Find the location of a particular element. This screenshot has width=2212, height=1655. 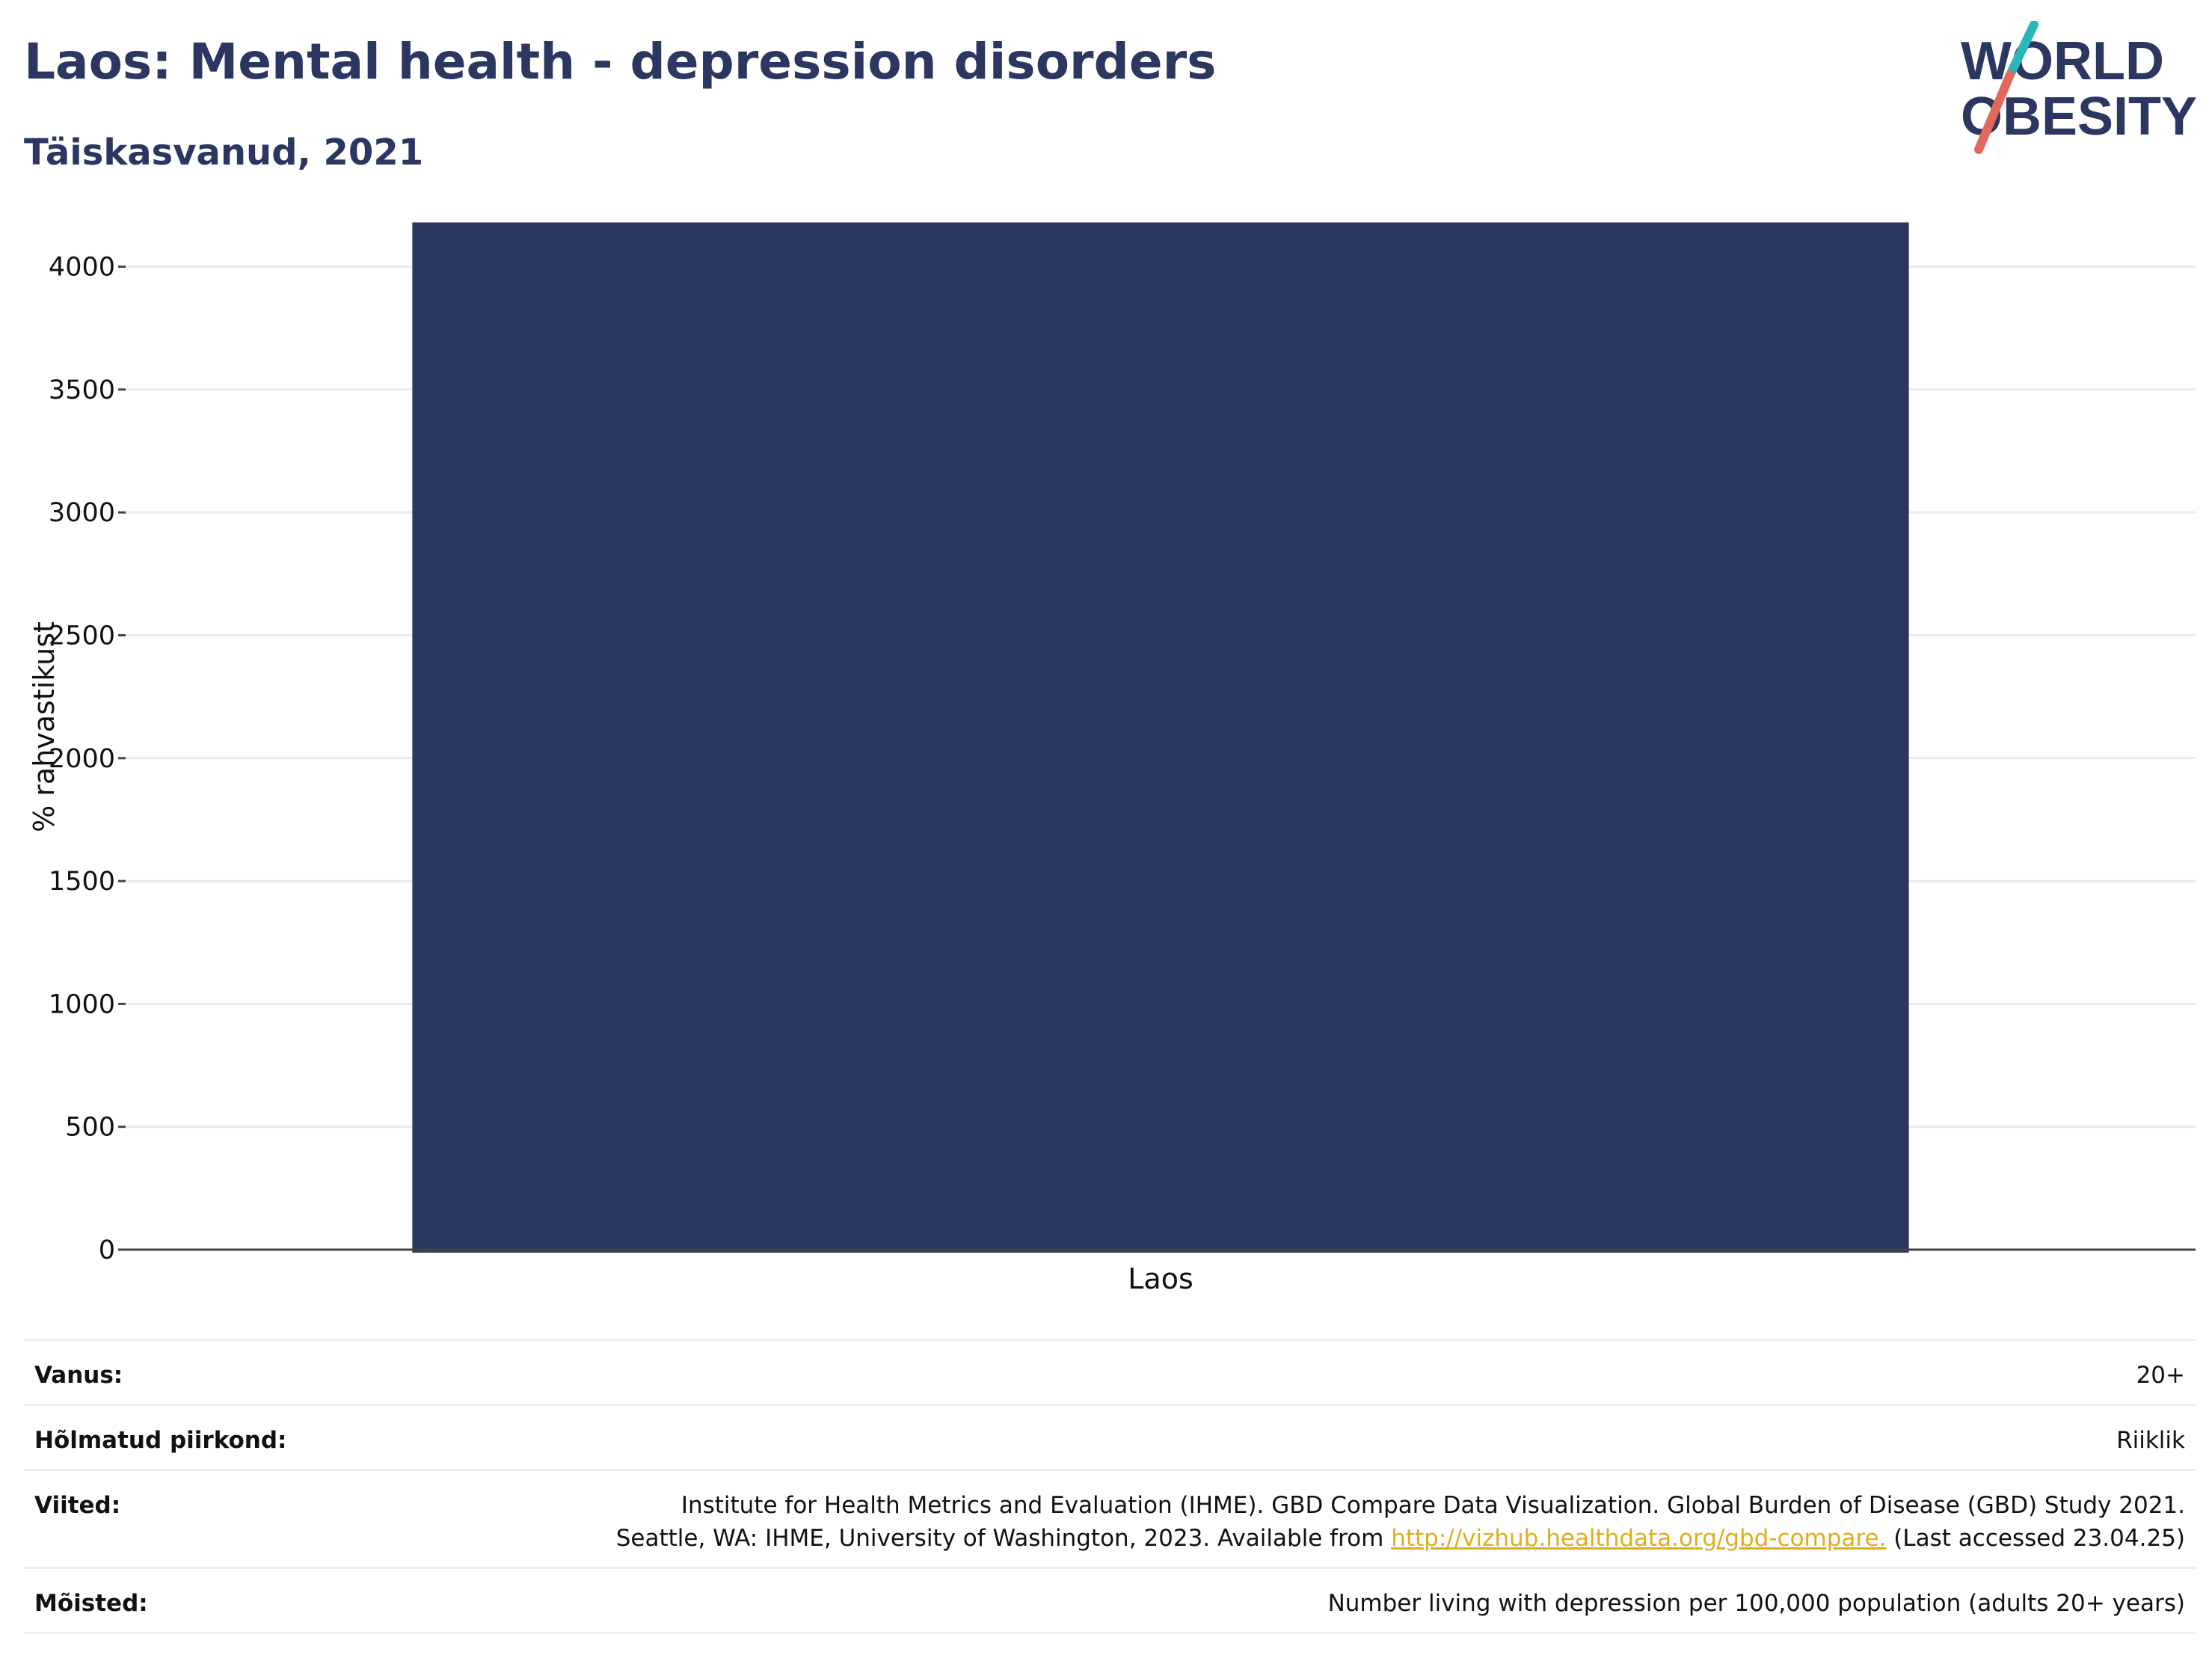

y-tick-labels: 0 500 1000 1500 2000 2500 3000 3500 4000 is located at coordinates (87, 759).